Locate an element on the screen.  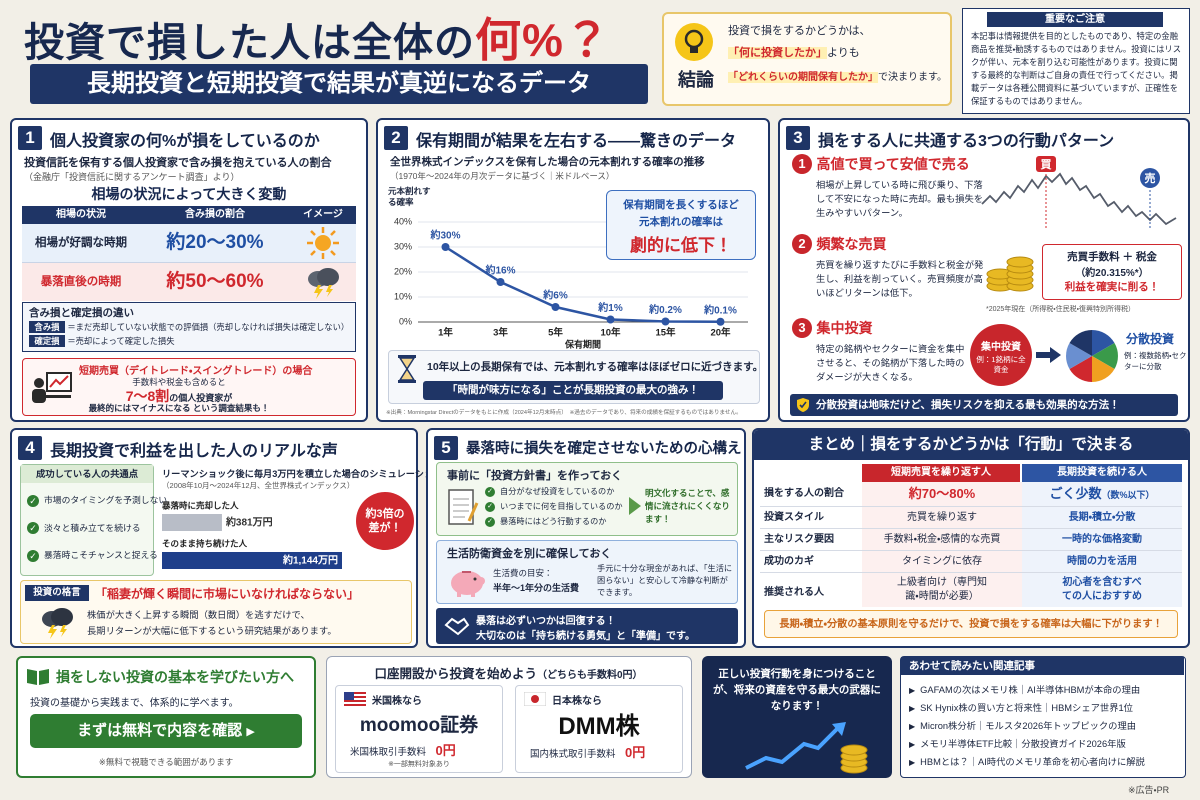
article-link: ▶ メモリ半導体ETF比較｜分散投資ガイド2026年版 is located at coordinates (1045, 744).